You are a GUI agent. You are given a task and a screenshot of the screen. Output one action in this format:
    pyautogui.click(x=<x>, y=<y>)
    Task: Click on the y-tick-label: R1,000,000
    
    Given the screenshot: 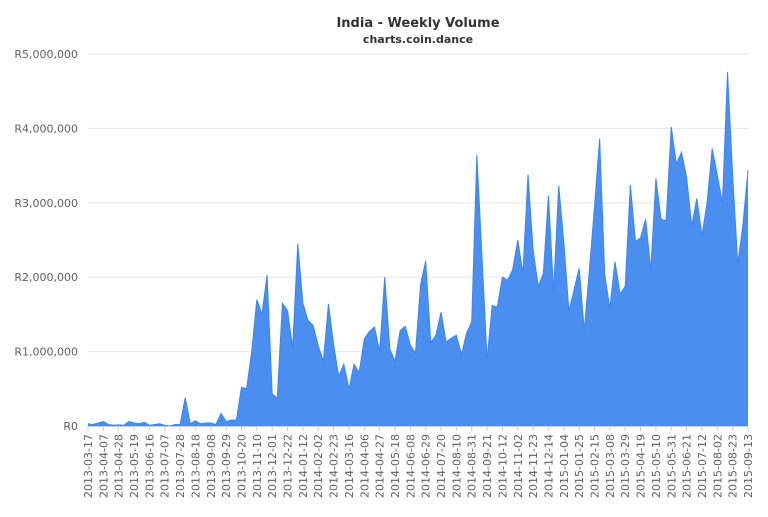 What is the action you would take?
    pyautogui.click(x=46, y=352)
    